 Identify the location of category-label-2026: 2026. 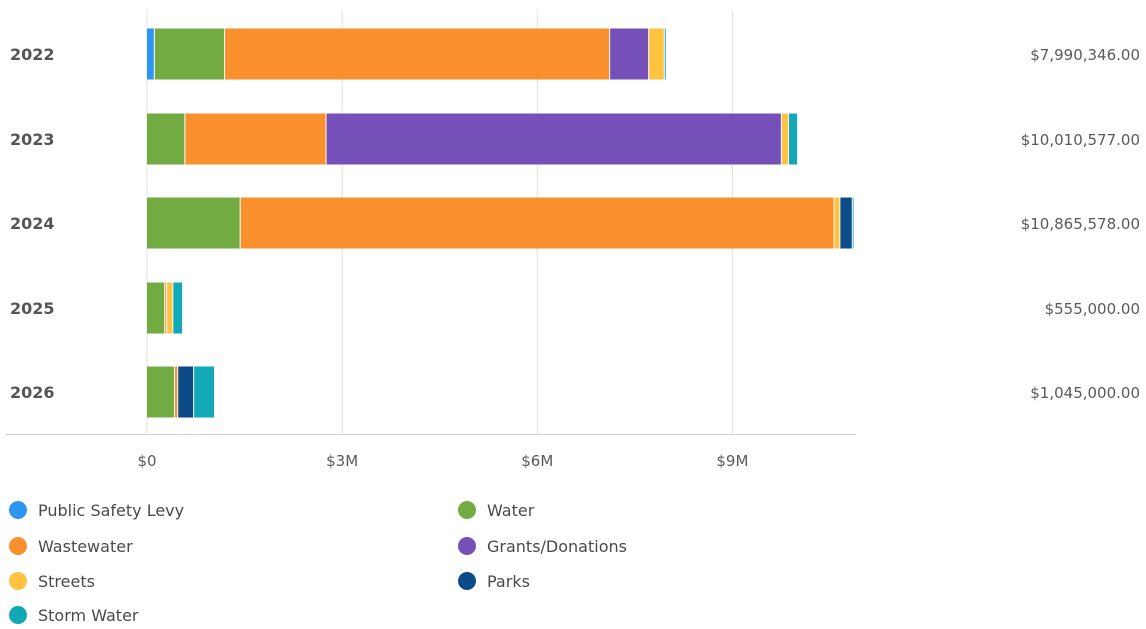
(32, 392).